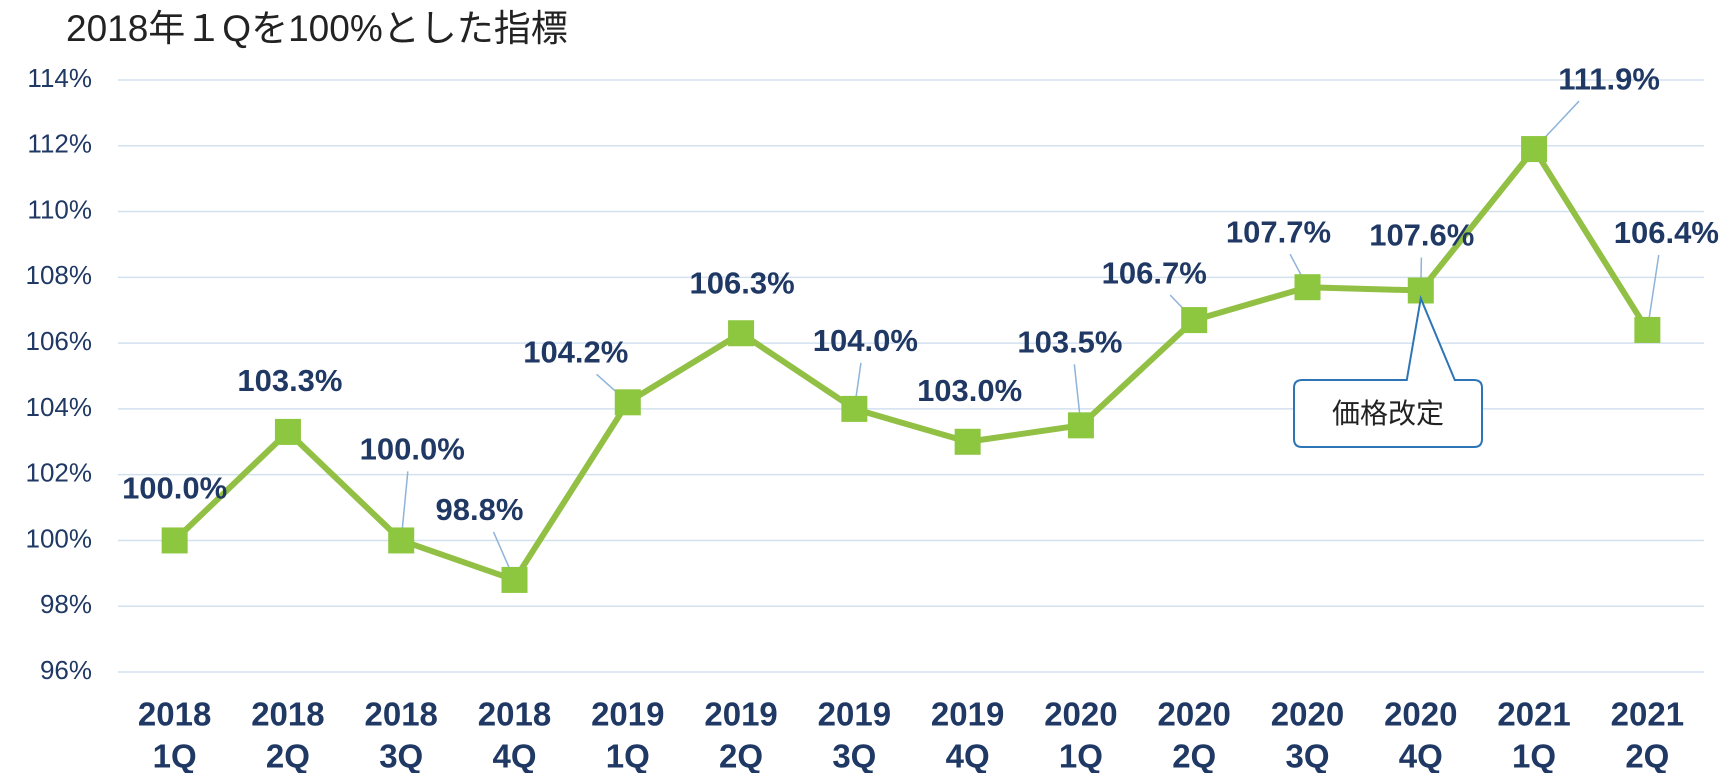 The image size is (1735, 778). I want to click on data-label: 106.3%, so click(742, 282).